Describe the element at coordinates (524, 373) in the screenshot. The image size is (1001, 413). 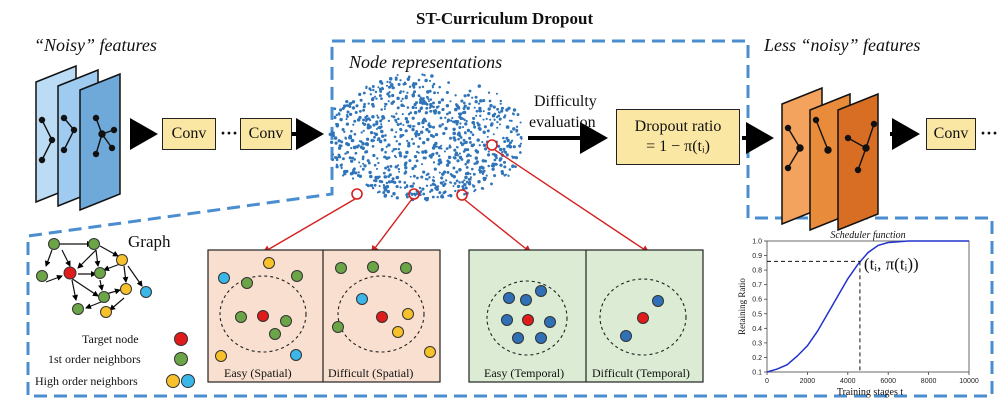
I see `panel-label-easy-temporal: Easy (Temporal)` at that location.